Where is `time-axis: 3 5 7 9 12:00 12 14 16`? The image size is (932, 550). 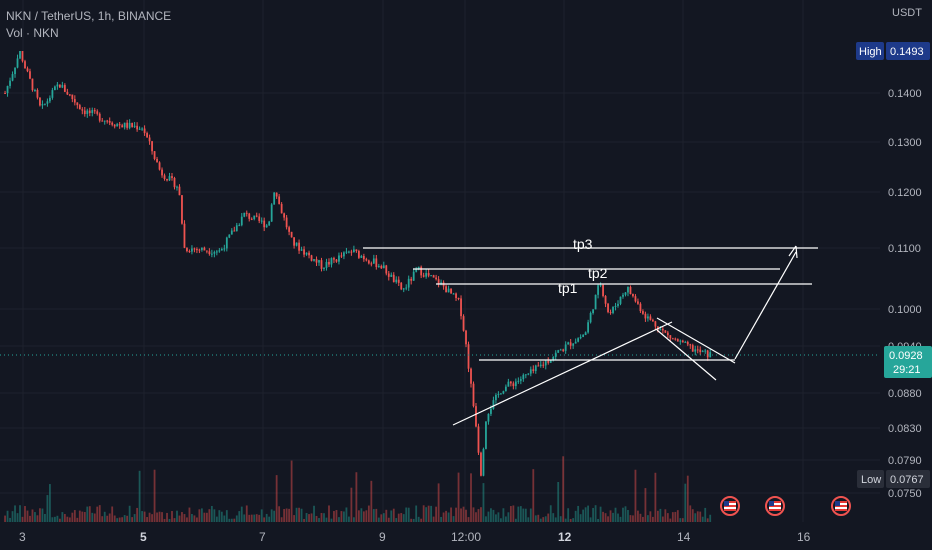
time-axis: 3 5 7 9 12:00 12 14 16 is located at coordinates (415, 537).